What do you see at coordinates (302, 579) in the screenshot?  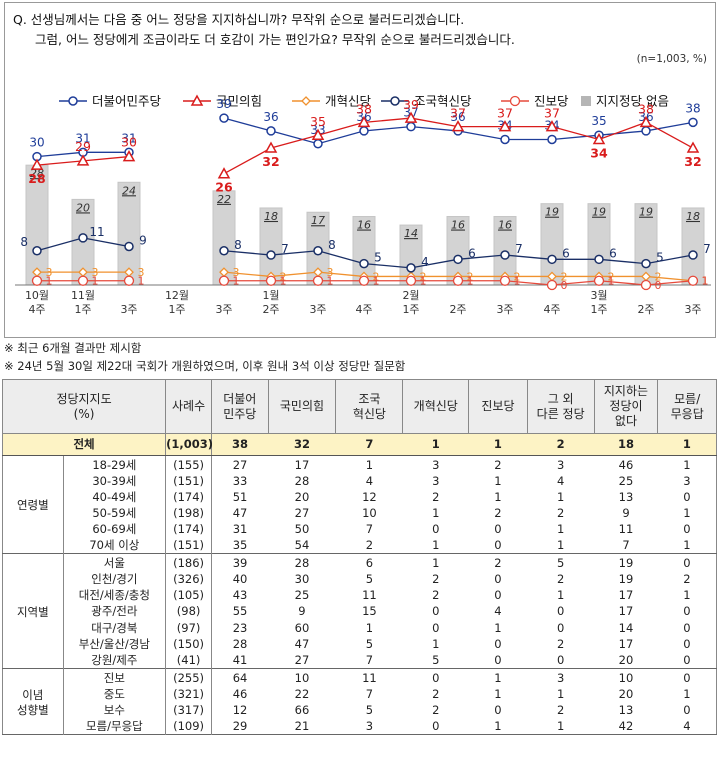 I see `cell: 30` at bounding box center [302, 579].